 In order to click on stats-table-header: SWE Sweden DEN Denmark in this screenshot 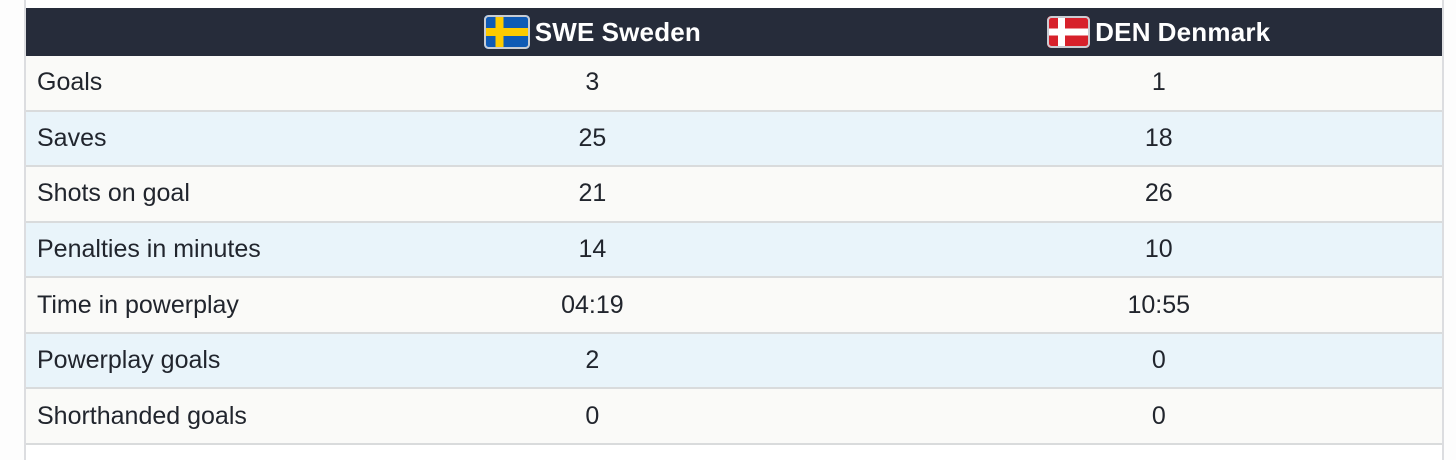, I will do `click(734, 32)`.